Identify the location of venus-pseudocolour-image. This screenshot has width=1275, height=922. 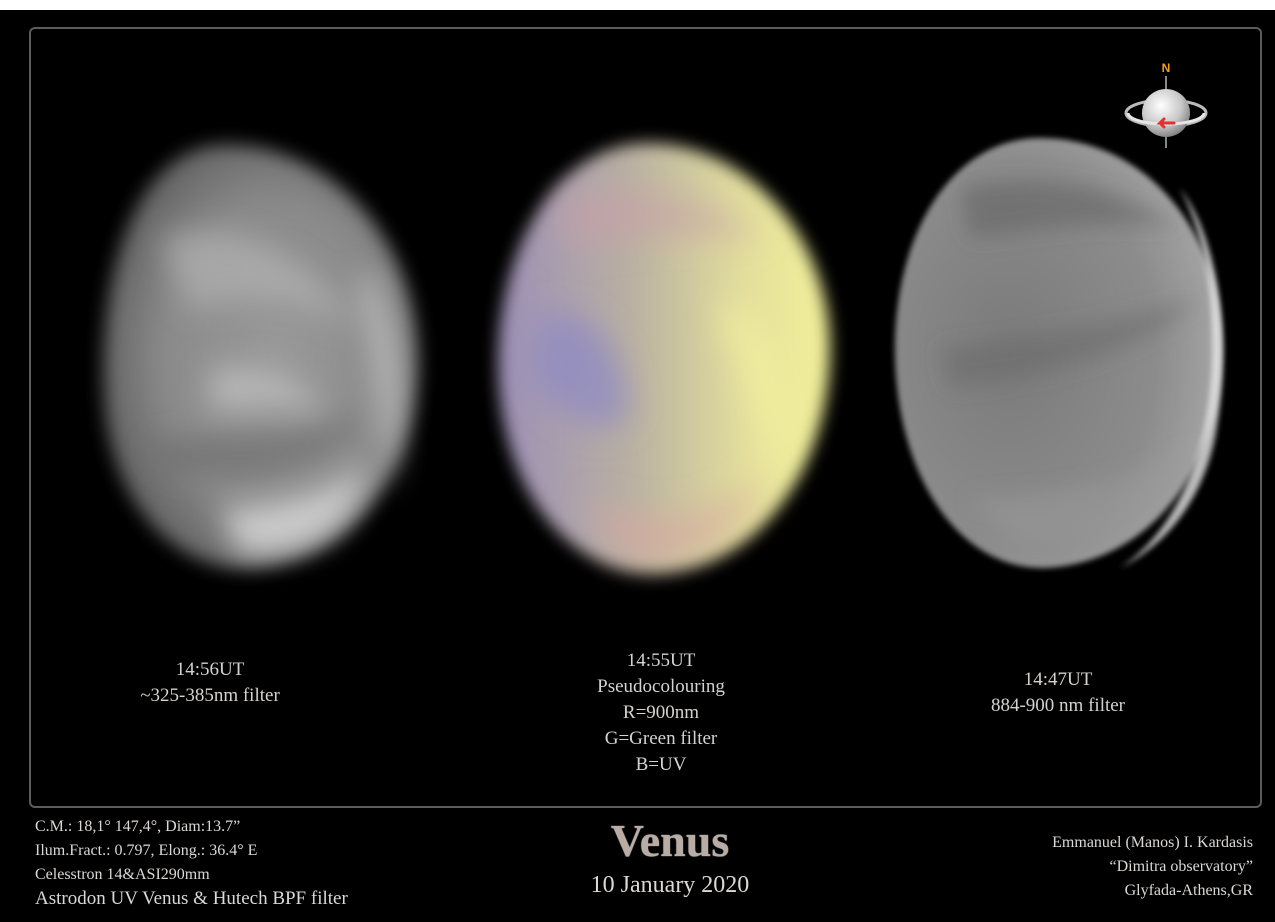
(663, 358).